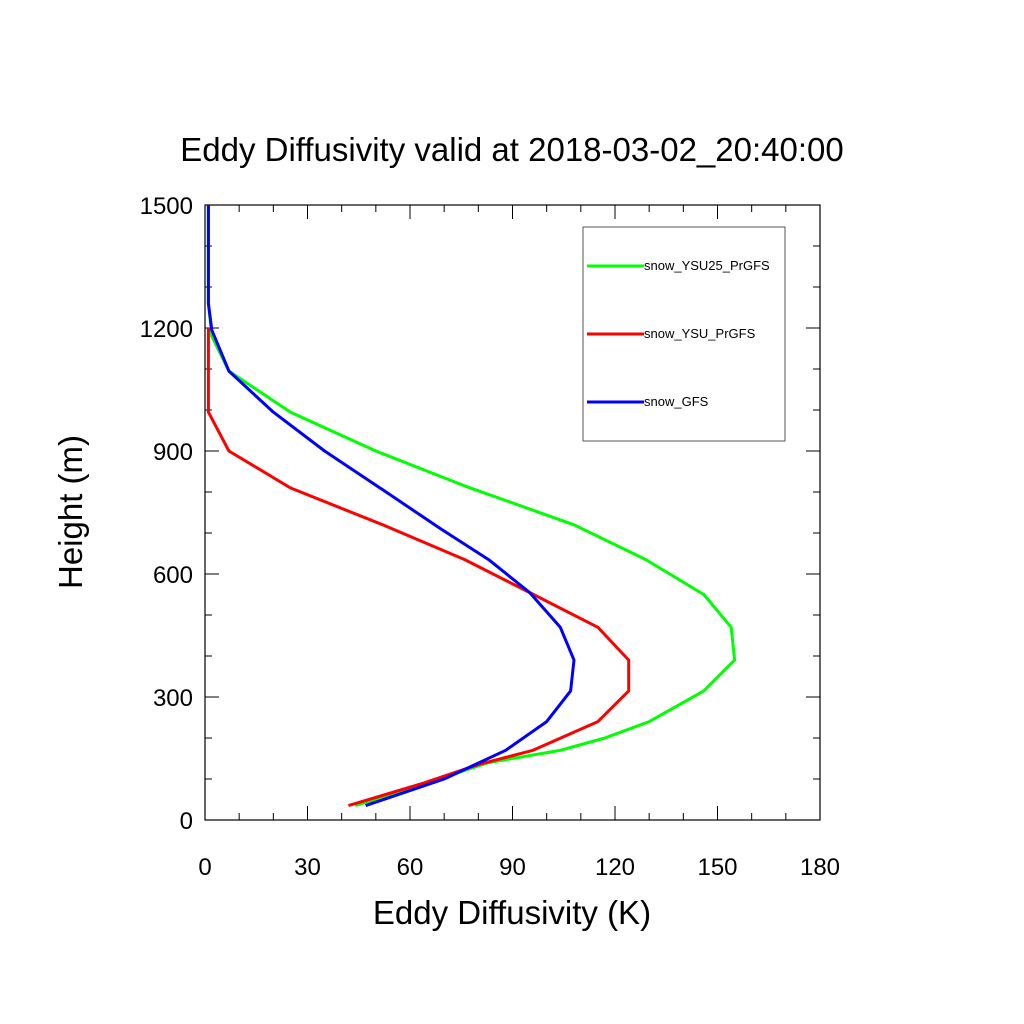  I want to click on y-tick-label: 900, so click(173, 452).